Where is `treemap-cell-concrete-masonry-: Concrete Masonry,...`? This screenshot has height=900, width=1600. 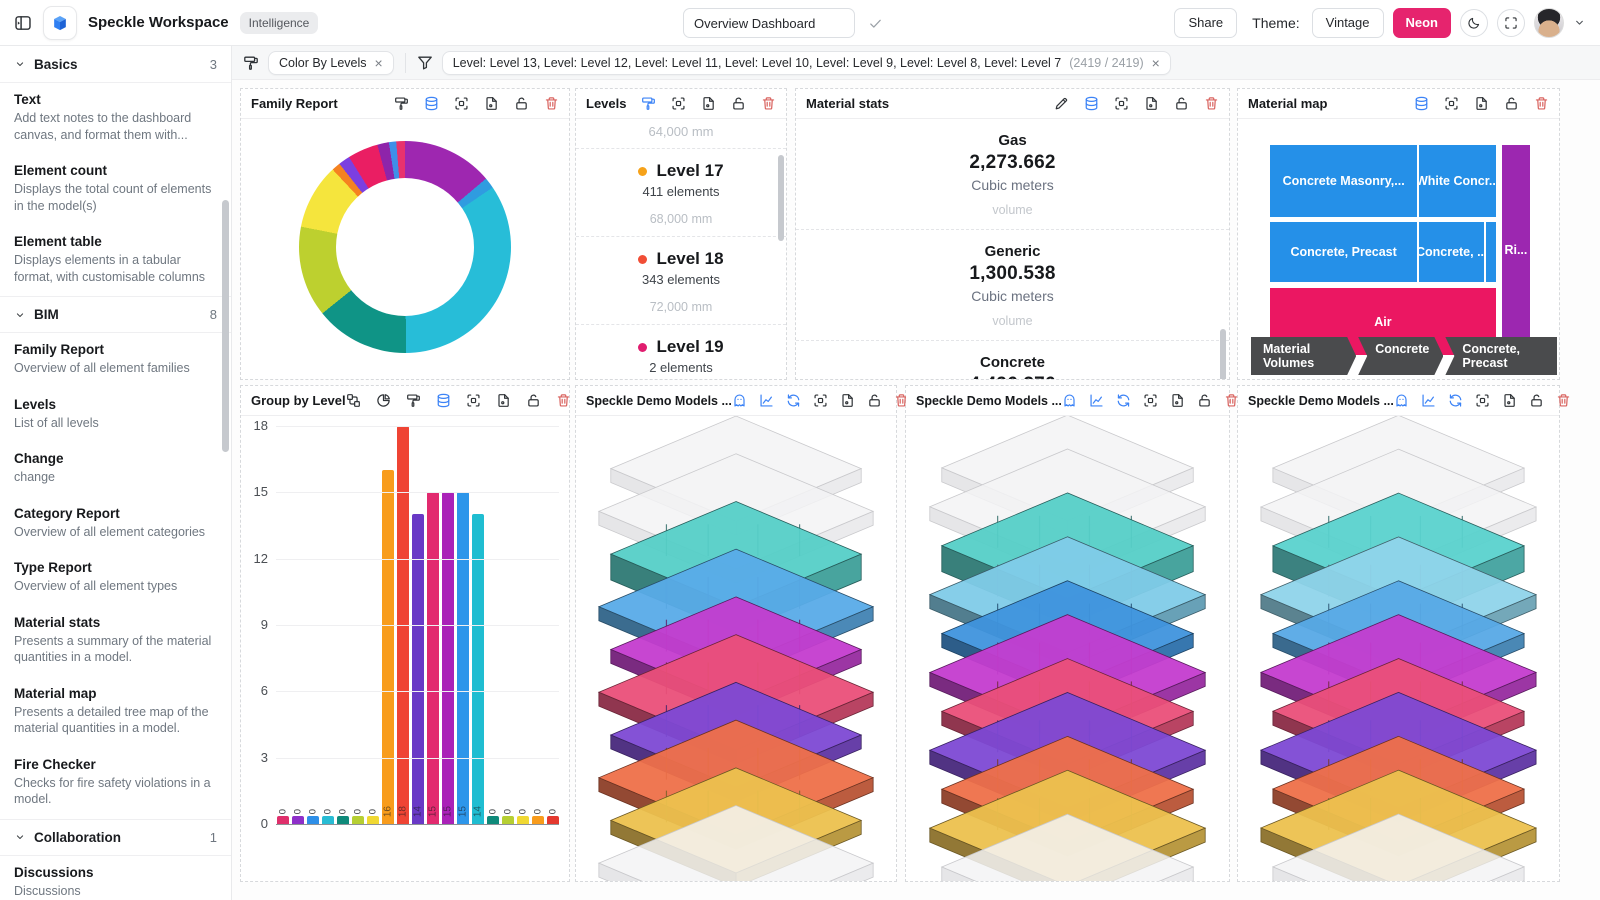
treemap-cell-concrete-masonry-: Concrete Masonry,... is located at coordinates (1344, 181).